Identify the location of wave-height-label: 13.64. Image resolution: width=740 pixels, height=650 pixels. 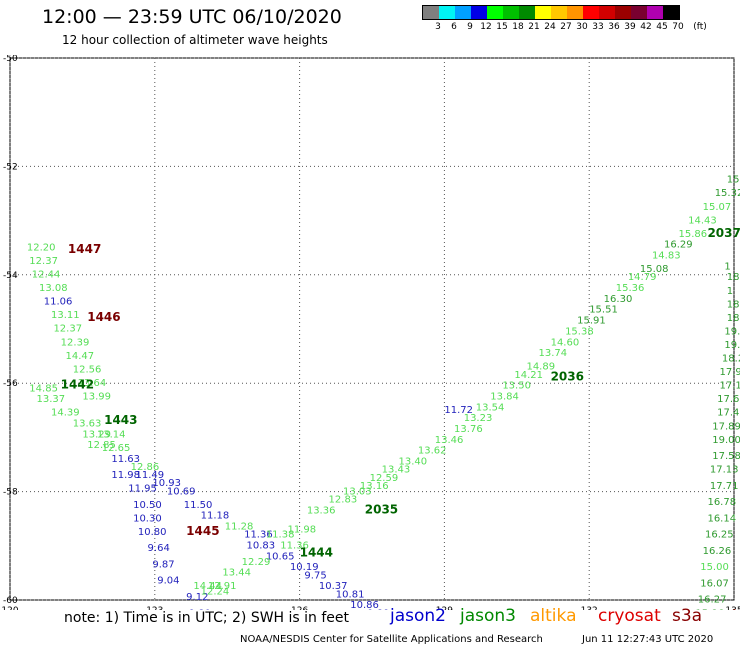
(92, 383).